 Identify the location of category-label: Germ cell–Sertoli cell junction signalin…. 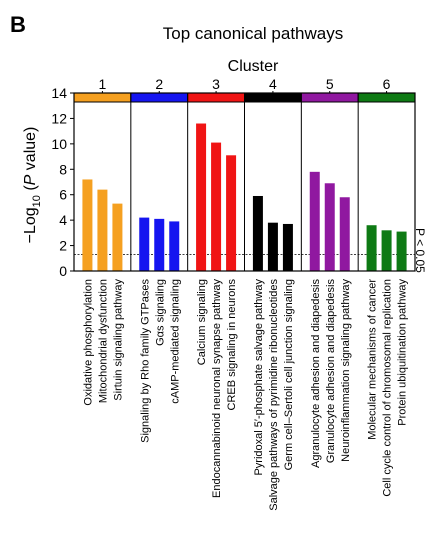
(289, 374).